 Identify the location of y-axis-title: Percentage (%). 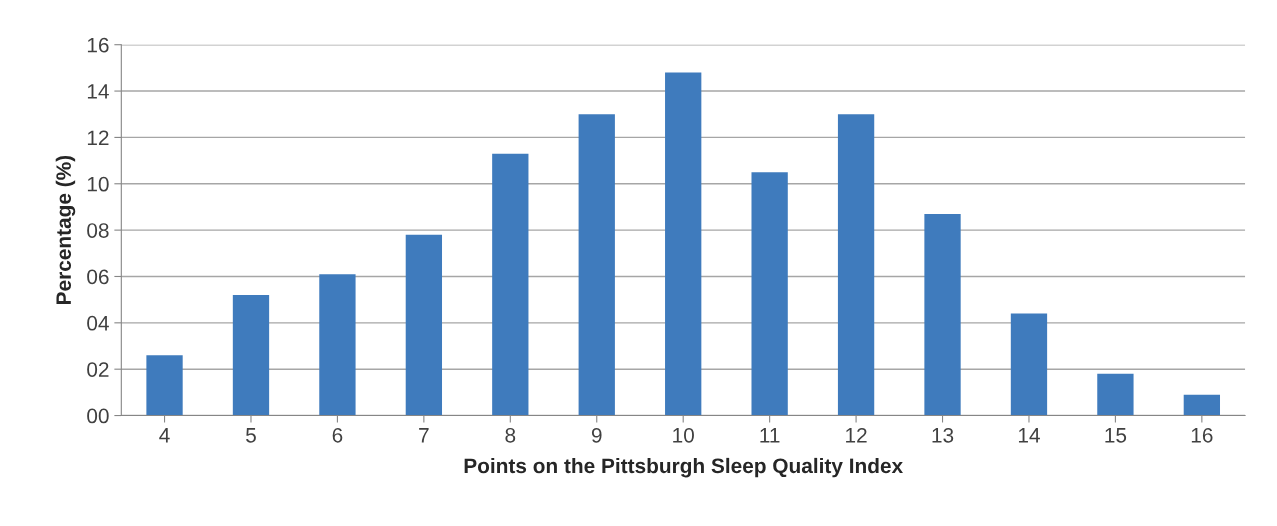
(65, 229).